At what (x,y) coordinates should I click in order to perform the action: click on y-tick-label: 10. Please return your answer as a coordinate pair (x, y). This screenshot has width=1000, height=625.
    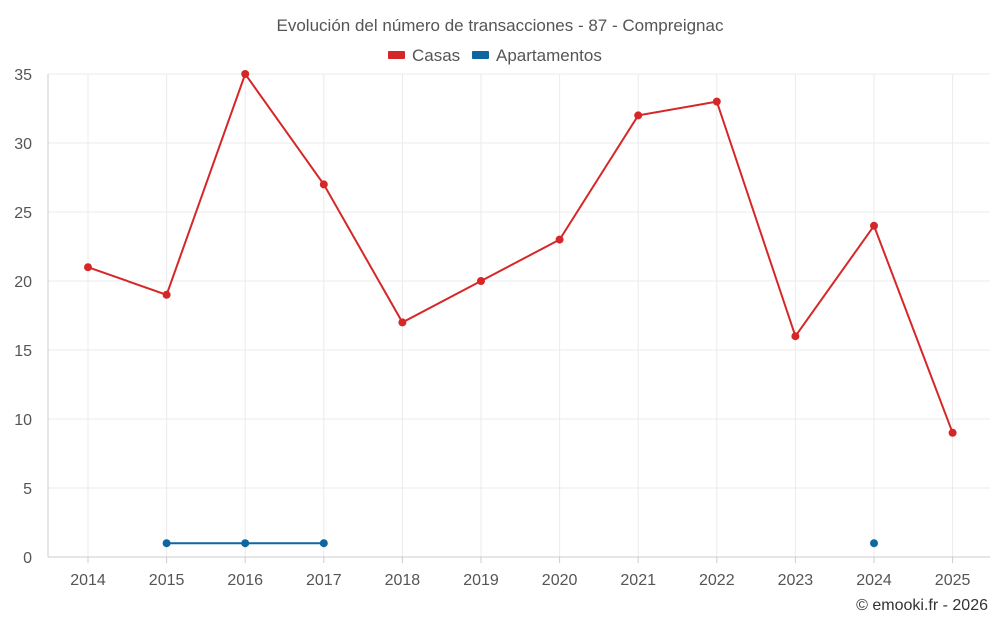
    Looking at the image, I should click on (23, 420).